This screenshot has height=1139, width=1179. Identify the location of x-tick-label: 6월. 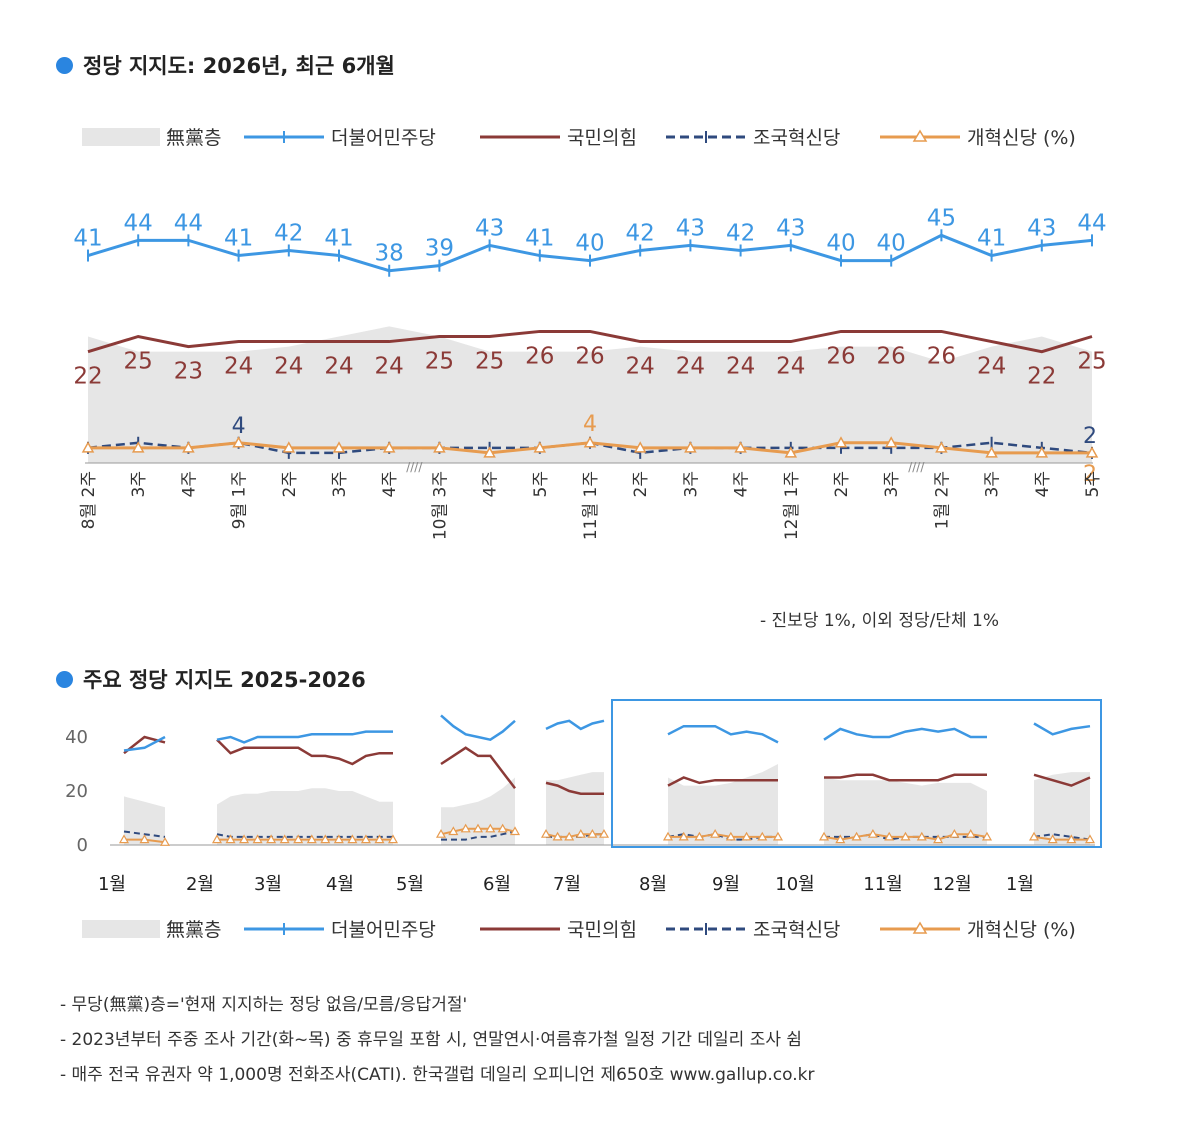
(497, 884).